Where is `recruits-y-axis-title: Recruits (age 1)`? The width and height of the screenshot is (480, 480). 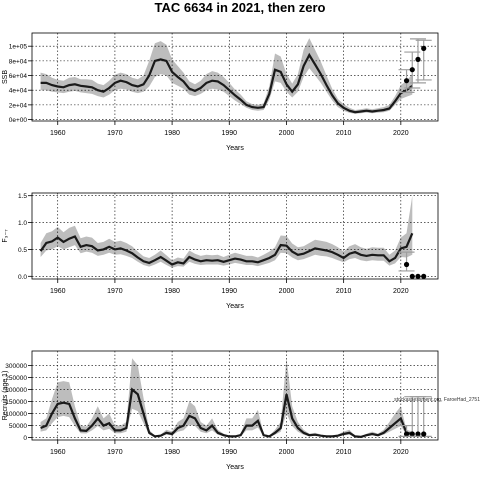
recruits-y-axis-title: Recruits (age 1) is located at coordinates (5, 396).